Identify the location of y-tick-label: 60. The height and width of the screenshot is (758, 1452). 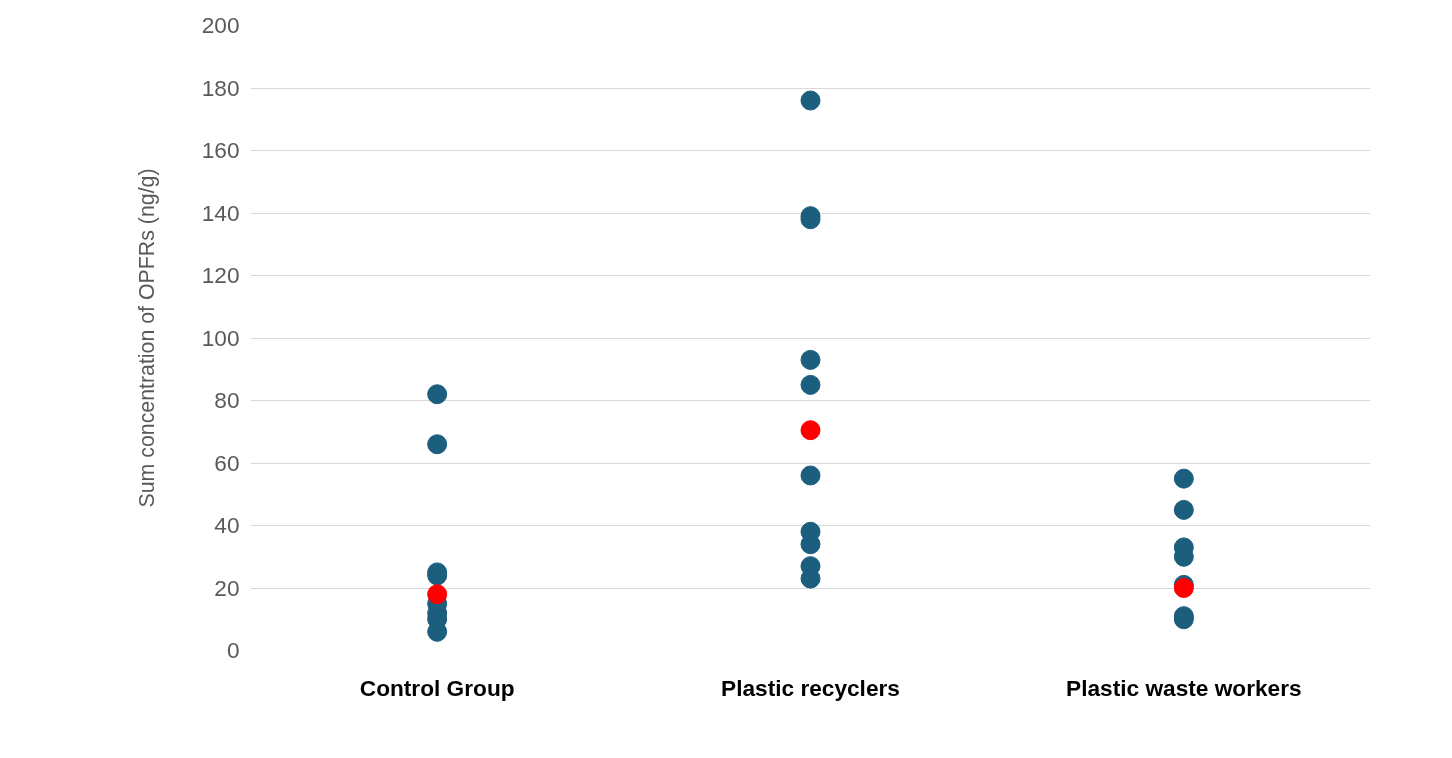
(227, 462).